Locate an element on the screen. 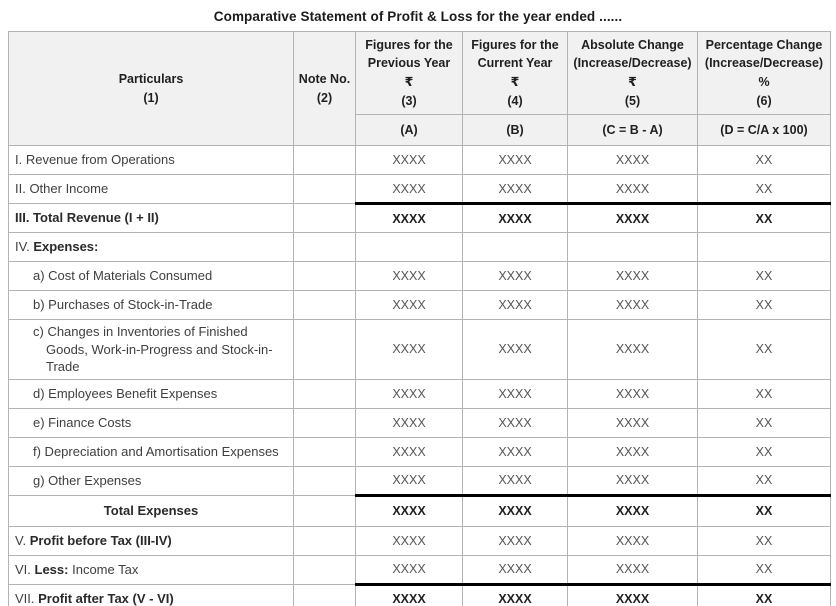 The image size is (836, 606). col-header-number: (5) is located at coordinates (632, 100).